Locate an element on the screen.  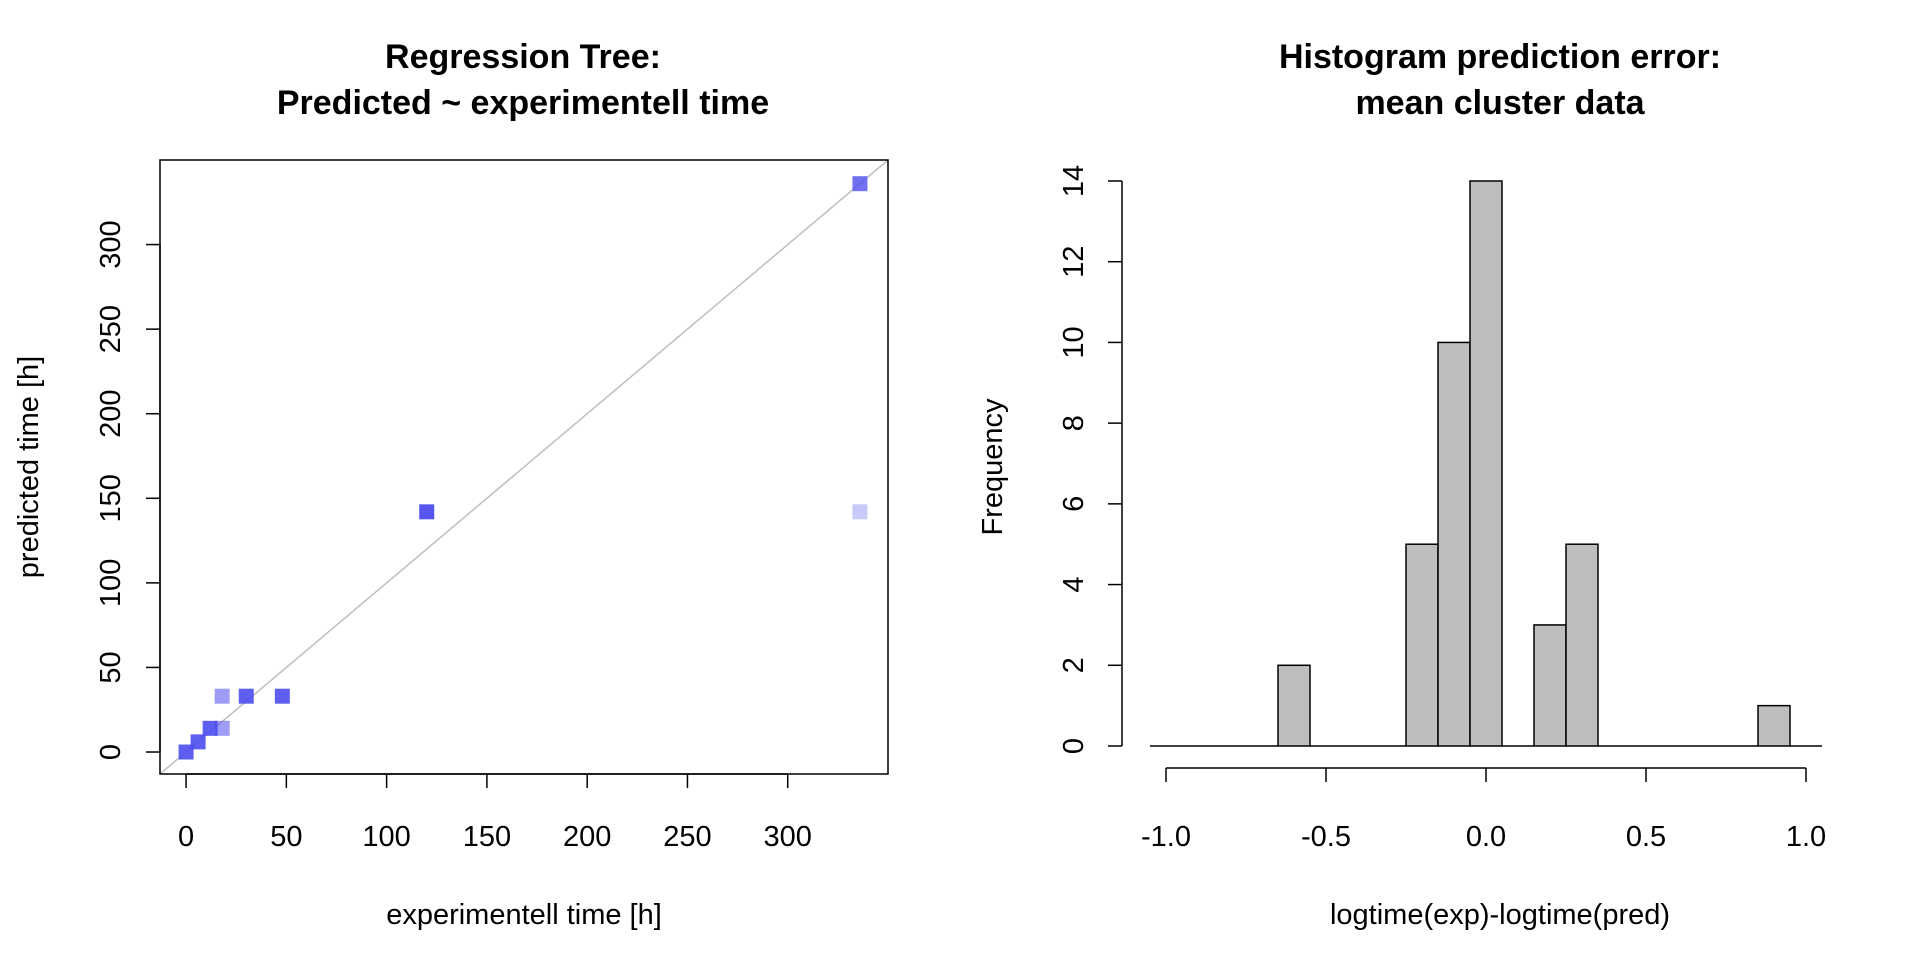
scatter-y-tick-label: 300 is located at coordinates (111, 244).